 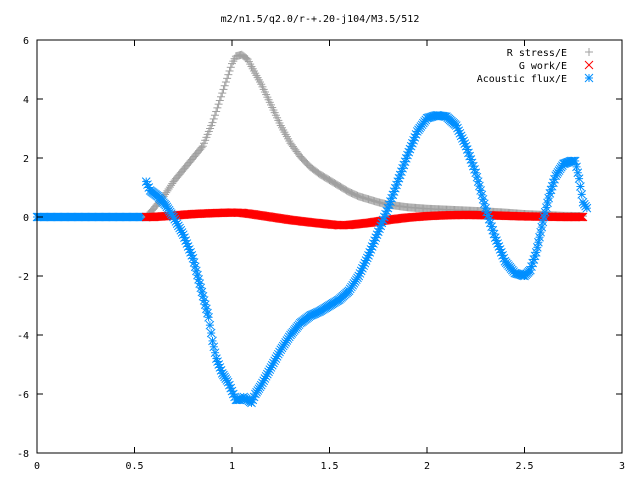 What do you see at coordinates (23, 277) in the screenshot?
I see `y-tick-label: -2` at bounding box center [23, 277].